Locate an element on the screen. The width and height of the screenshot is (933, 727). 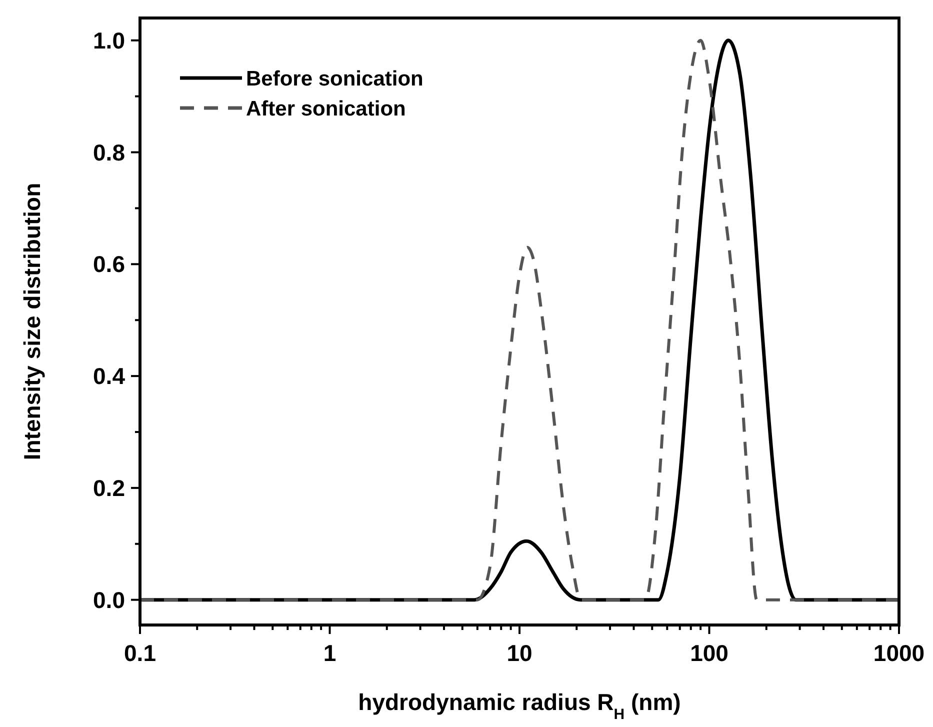
x-tick-label: 1000 is located at coordinates (899, 653).